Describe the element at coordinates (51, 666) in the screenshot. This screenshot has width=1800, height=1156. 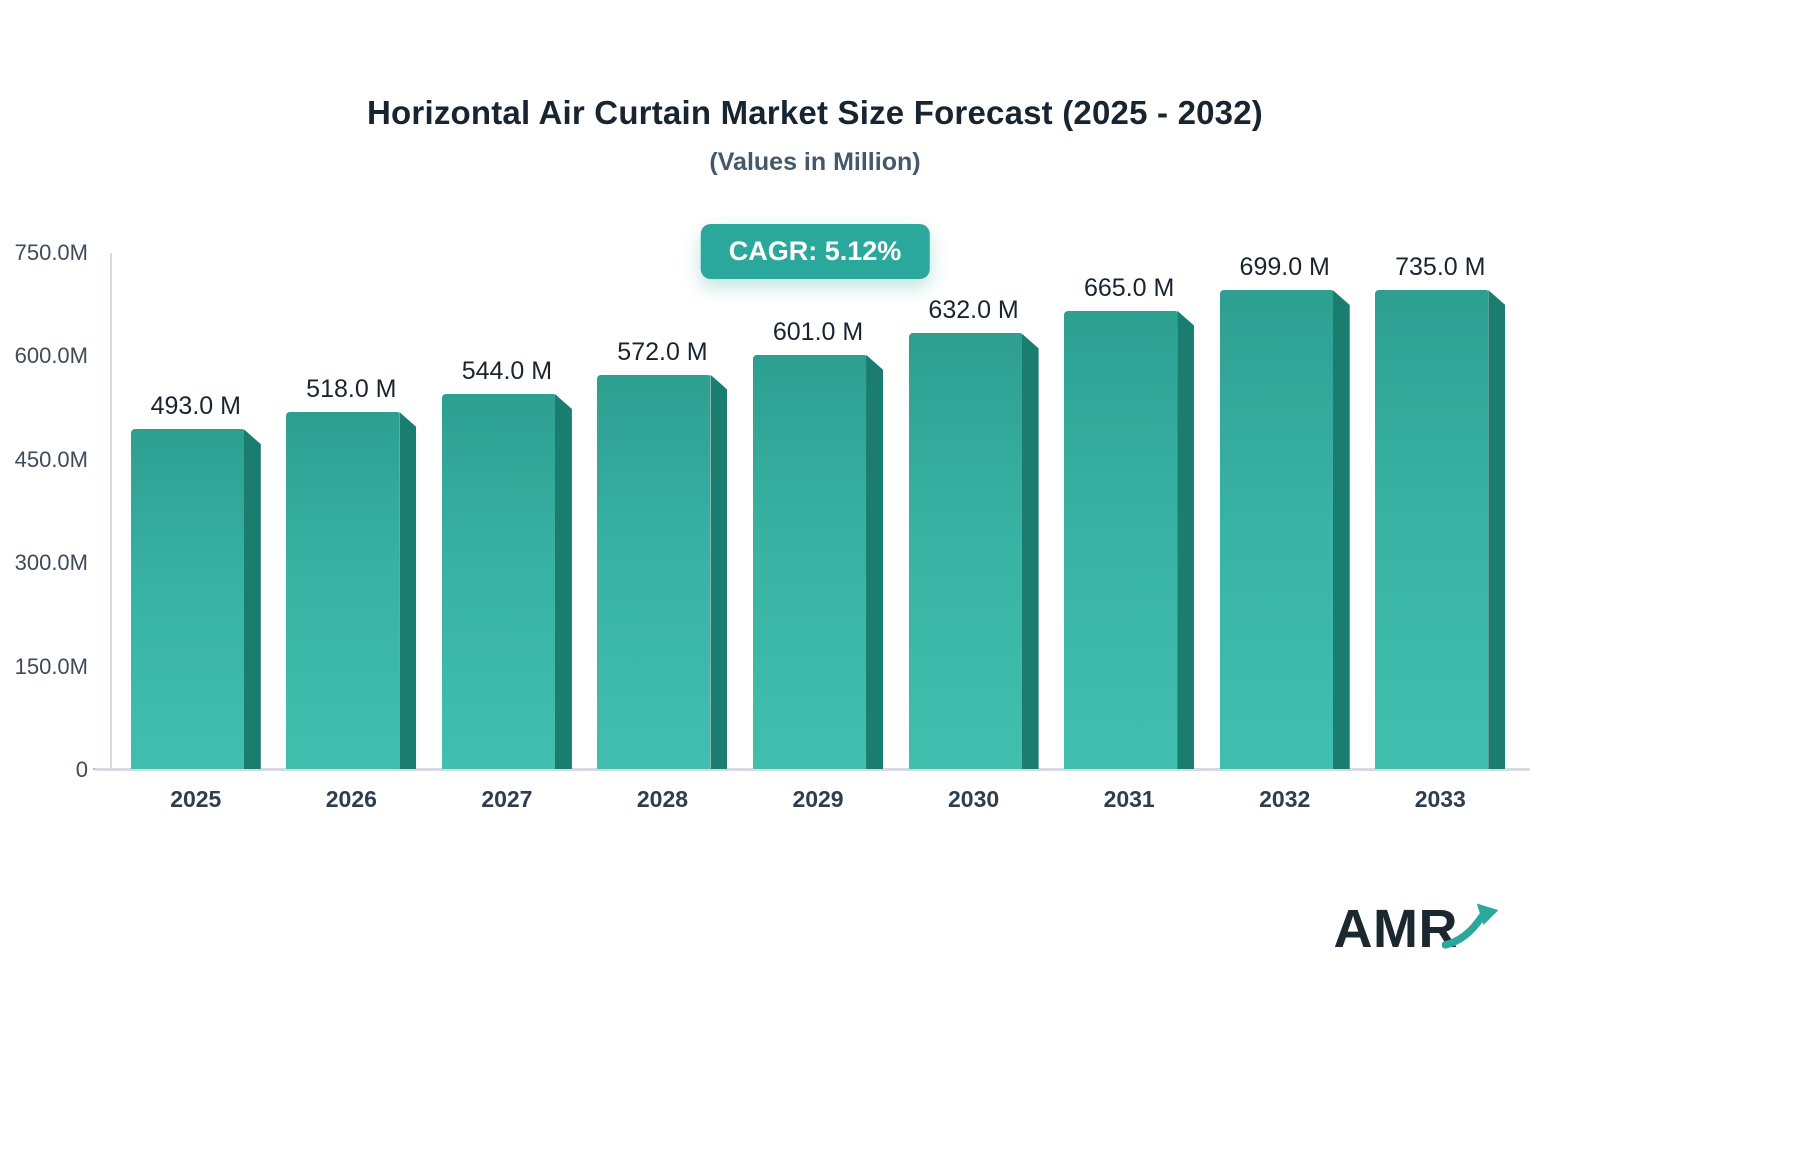
I see `y-tick-label: 150.0M` at that location.